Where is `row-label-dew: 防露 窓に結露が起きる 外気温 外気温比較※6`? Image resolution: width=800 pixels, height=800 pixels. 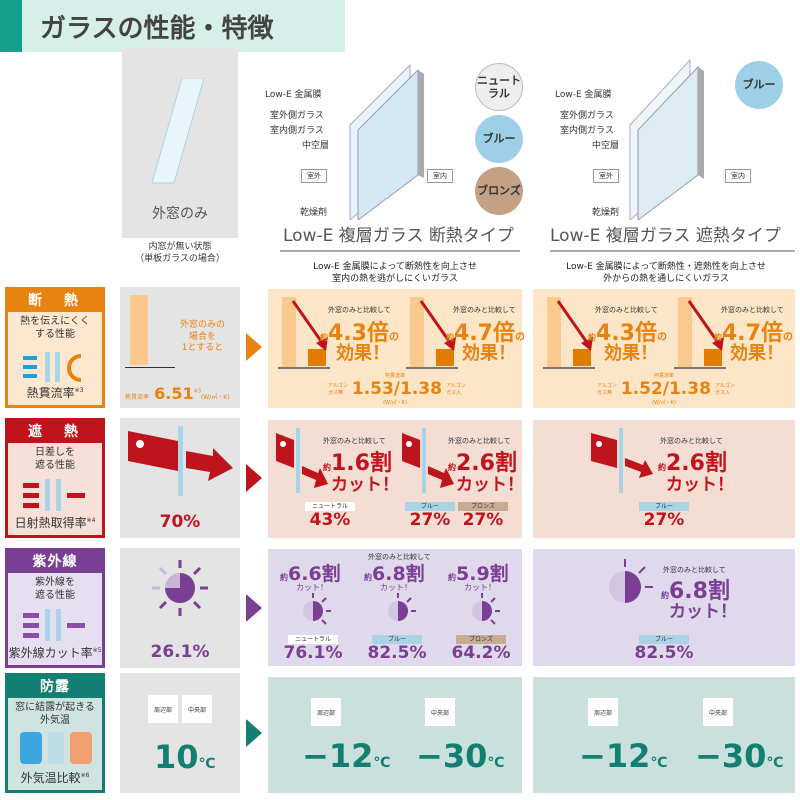
row-label-dew: 防露 窓に結露が起きる 外気温 外気温比較※6 is located at coordinates (55, 733).